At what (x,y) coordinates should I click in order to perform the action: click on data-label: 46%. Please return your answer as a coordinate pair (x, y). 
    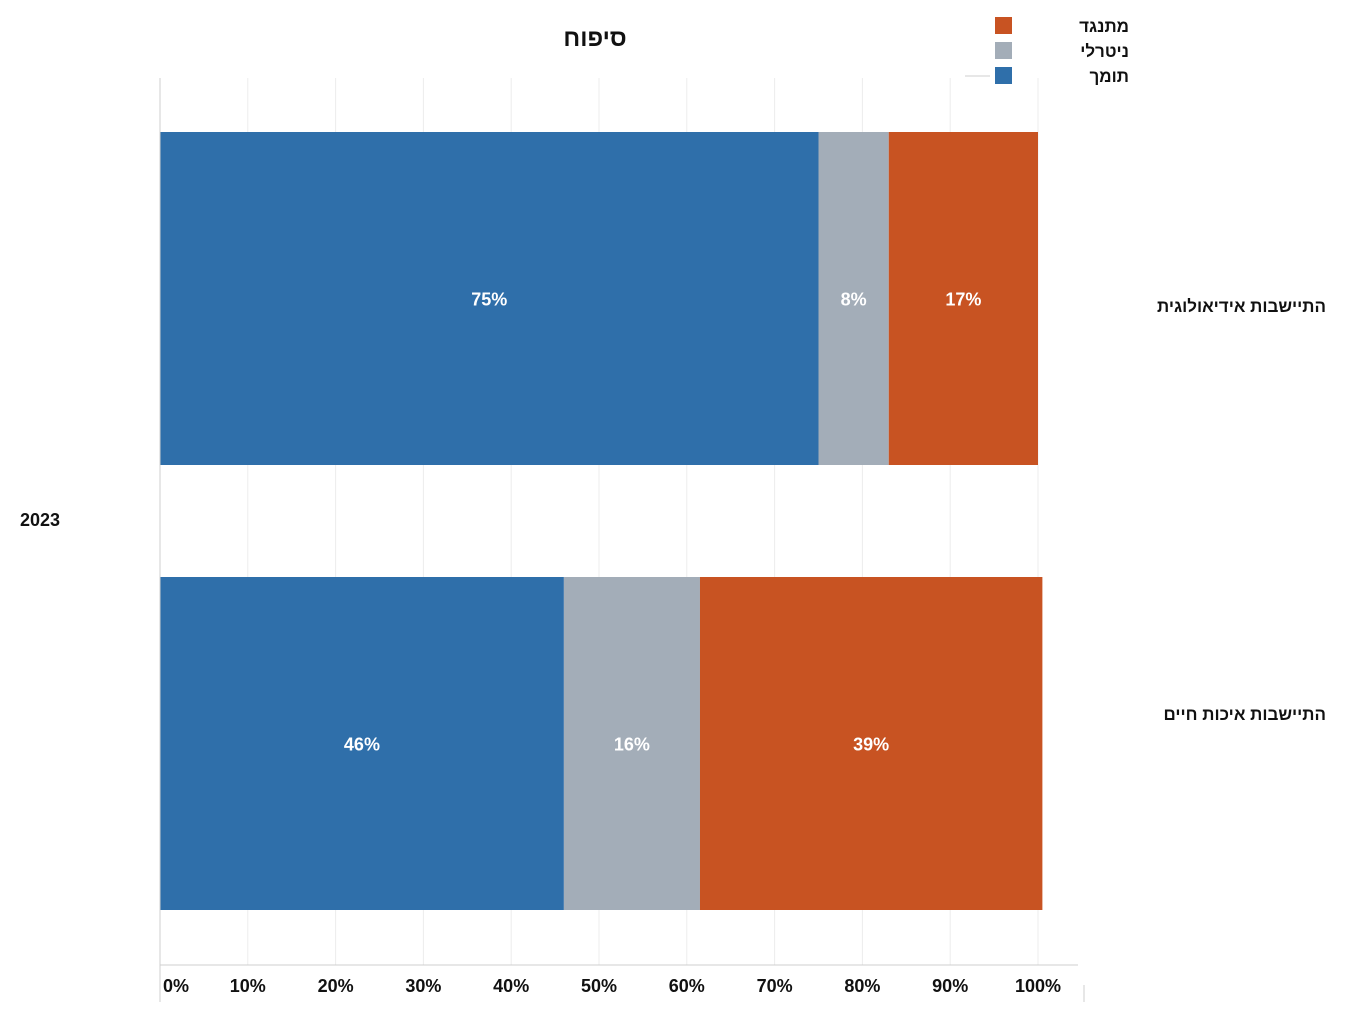
    Looking at the image, I should click on (362, 745).